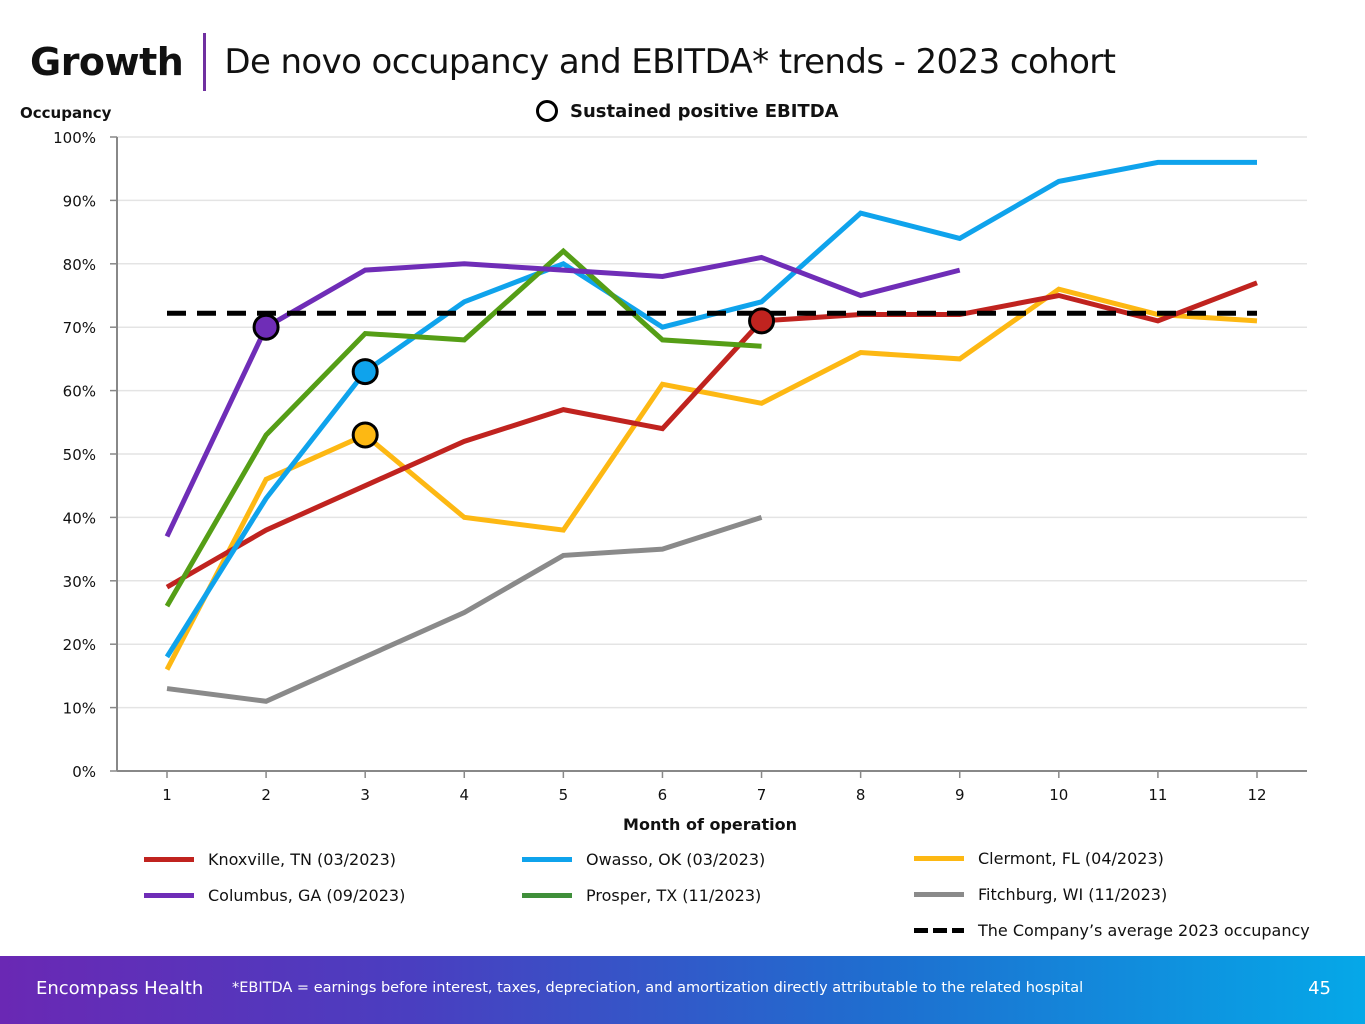  Describe the element at coordinates (79, 455) in the screenshot. I see `y-tick-label: 50%` at that location.